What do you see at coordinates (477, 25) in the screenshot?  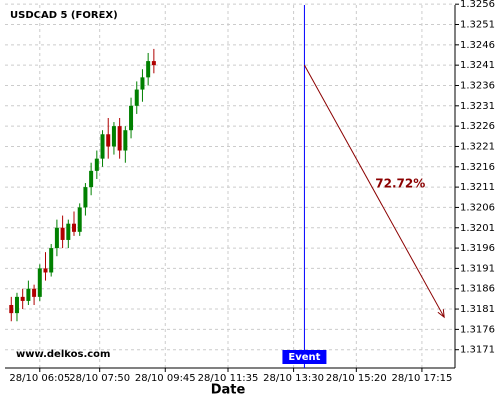 I see `y-tick-label: 1.3251` at bounding box center [477, 25].